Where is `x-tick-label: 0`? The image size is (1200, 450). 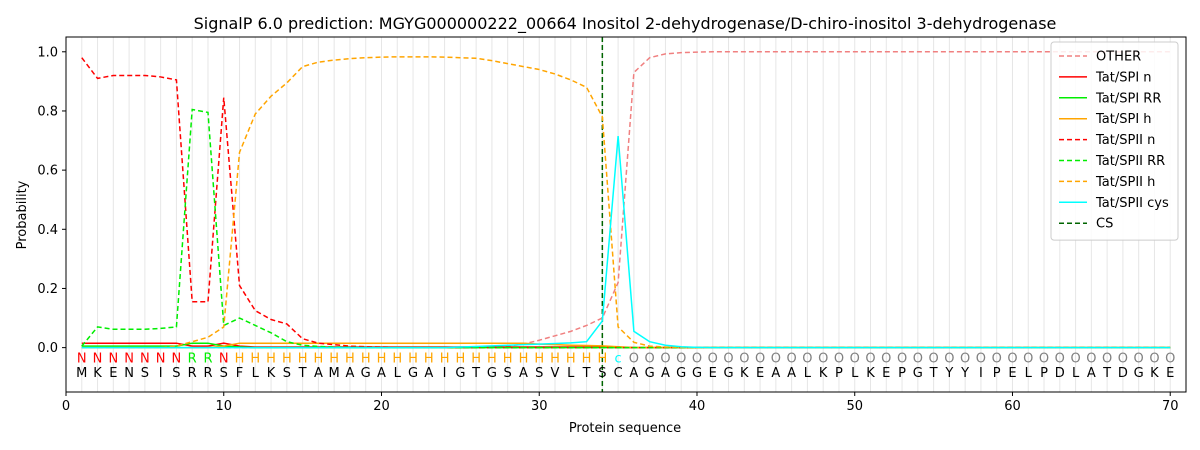 x-tick-label: 0 is located at coordinates (66, 406).